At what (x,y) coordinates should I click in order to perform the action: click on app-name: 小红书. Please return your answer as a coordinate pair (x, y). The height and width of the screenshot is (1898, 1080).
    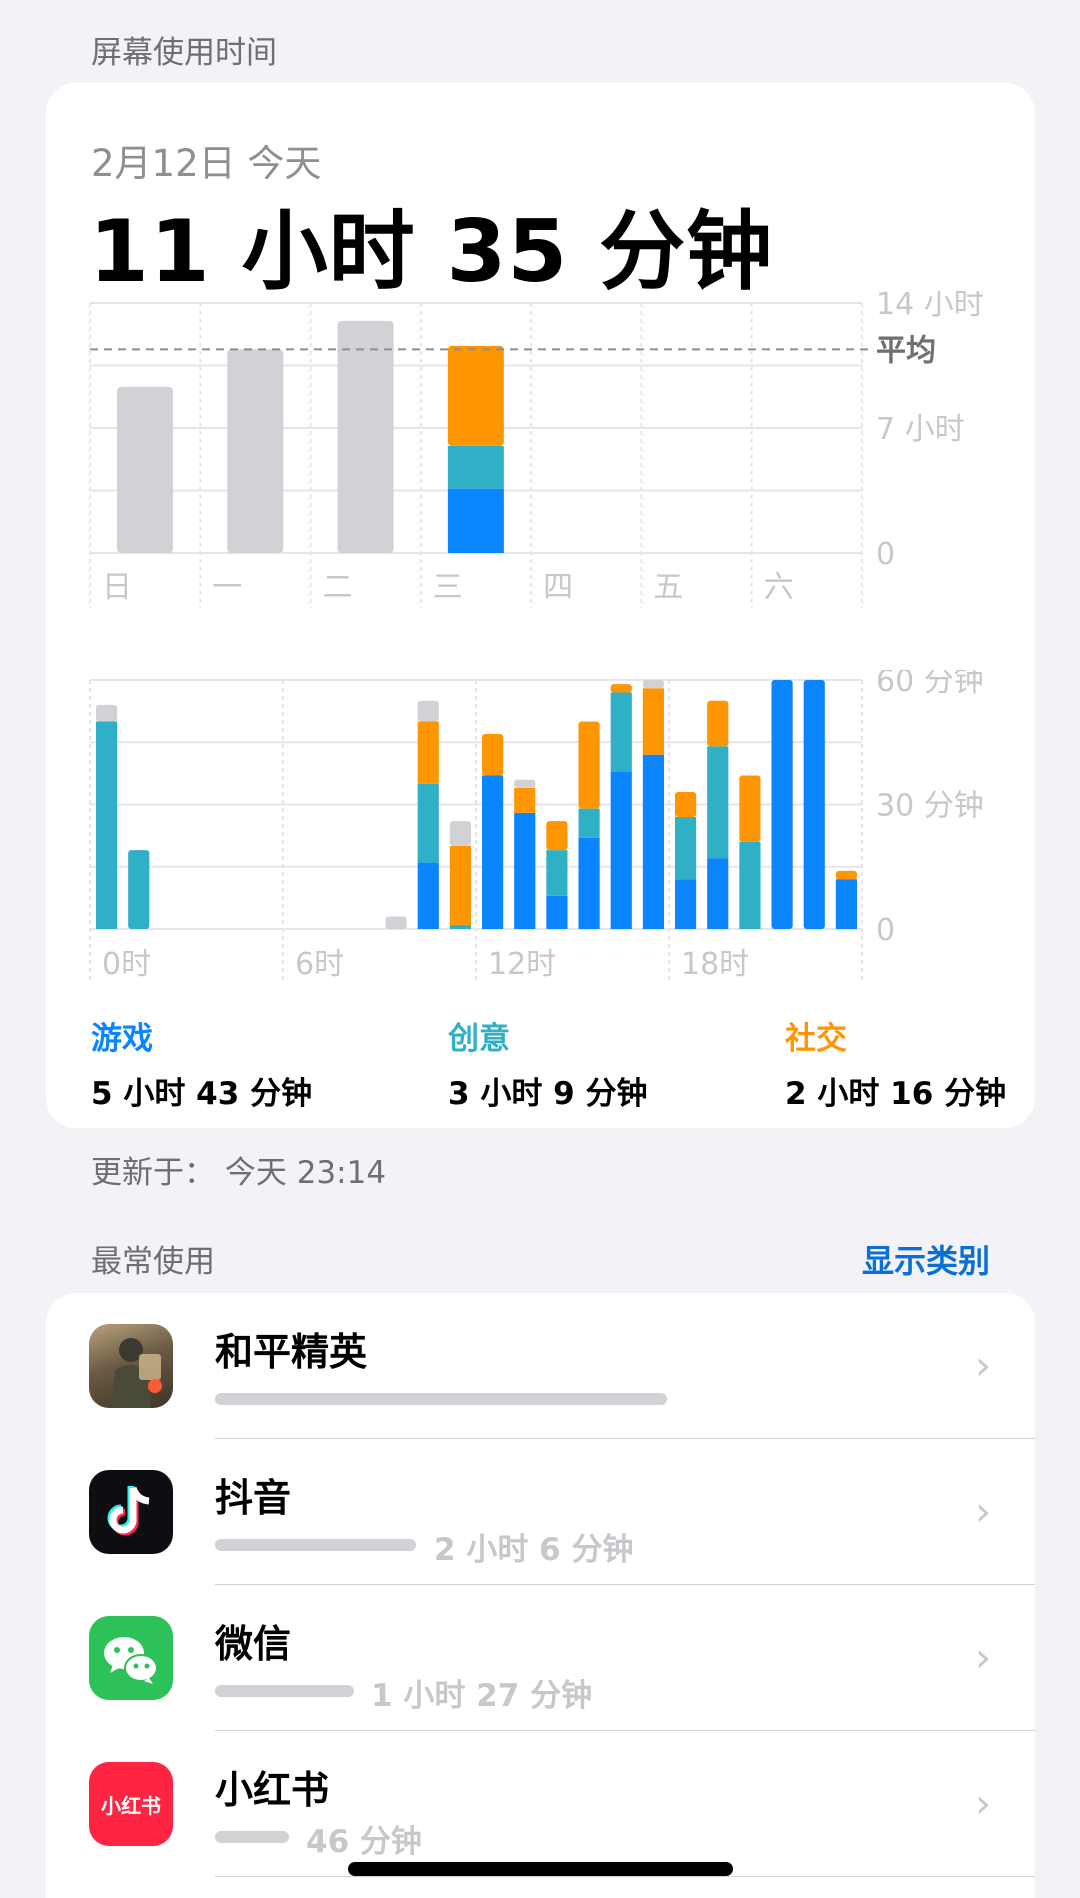
    Looking at the image, I should click on (272, 1790).